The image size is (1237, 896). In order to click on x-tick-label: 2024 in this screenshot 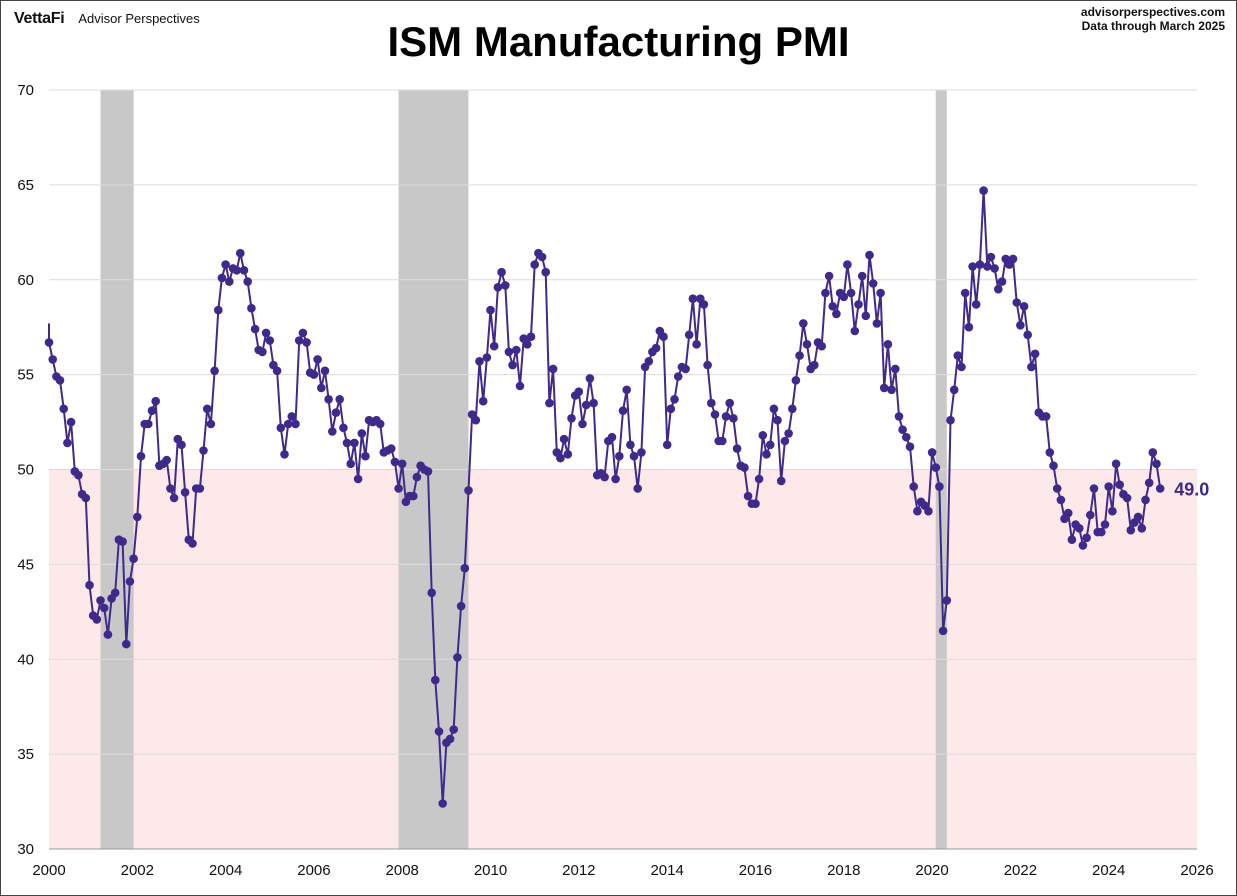, I will do `click(1108, 870)`.